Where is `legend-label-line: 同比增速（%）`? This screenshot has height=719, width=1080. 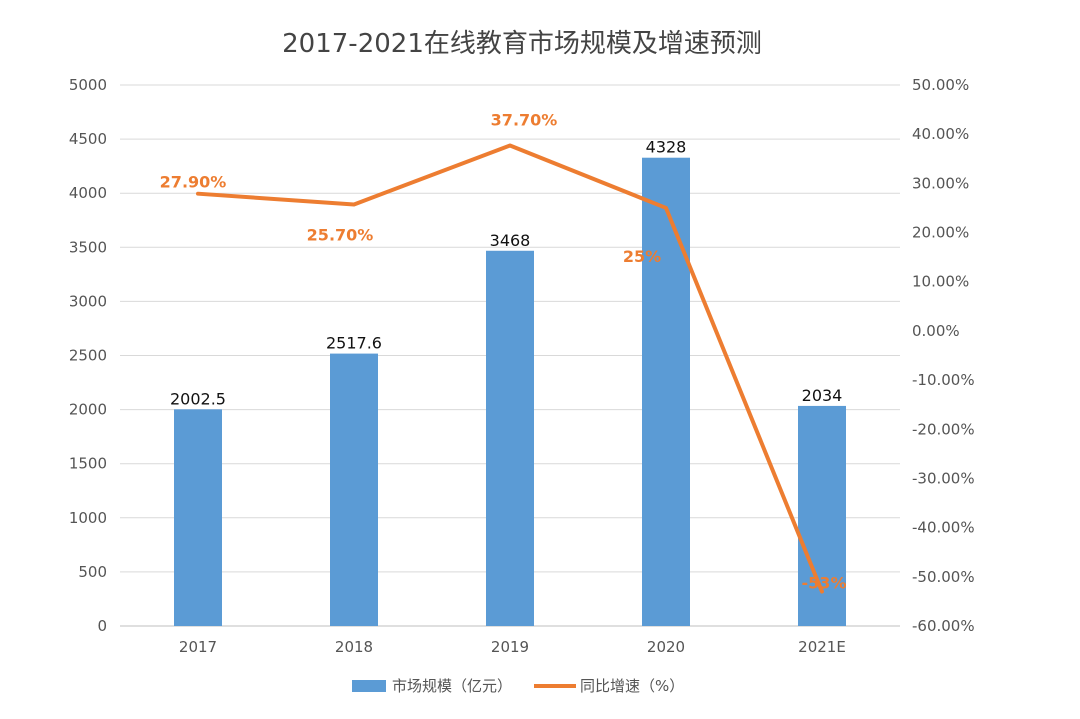 legend-label-line: 同比增速（%） is located at coordinates (632, 686).